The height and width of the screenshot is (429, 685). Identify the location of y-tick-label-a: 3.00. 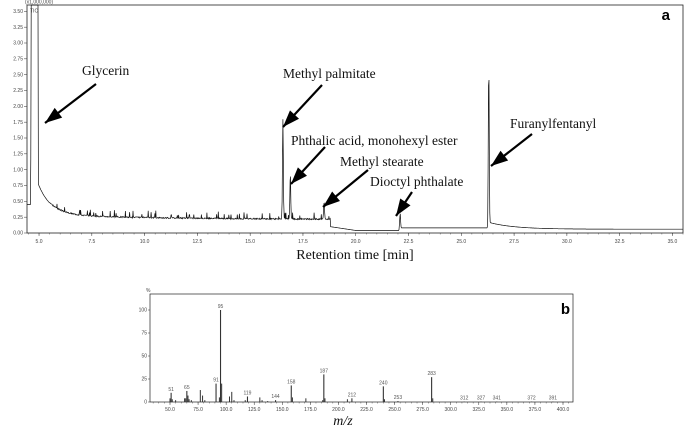
(18, 44).